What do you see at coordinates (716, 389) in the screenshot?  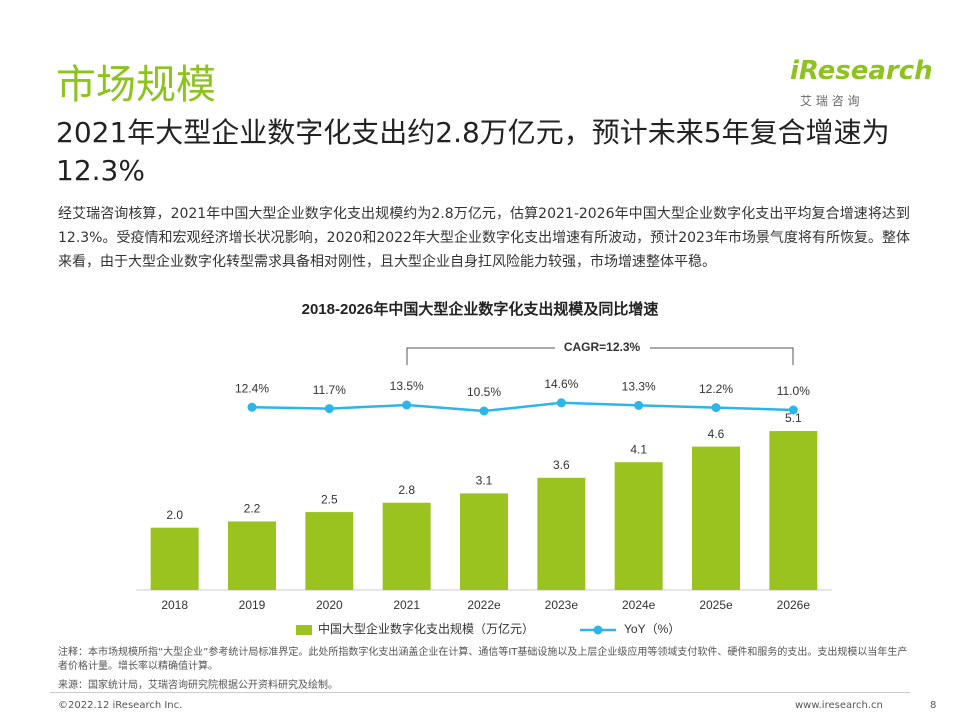 I see `value-label: 12.2%` at bounding box center [716, 389].